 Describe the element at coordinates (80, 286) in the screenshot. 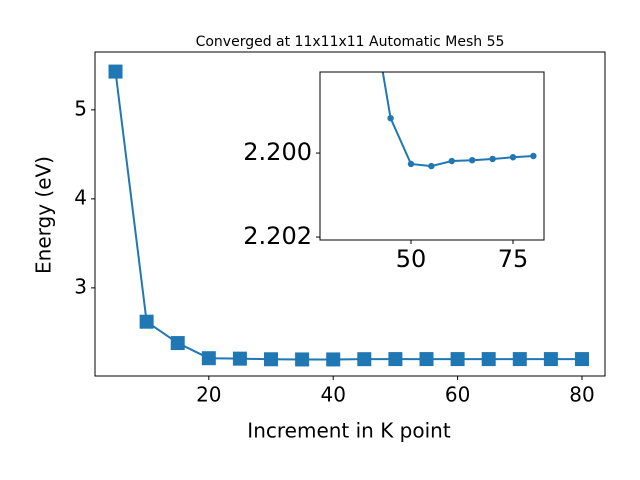

I see `y-tick-label: 3` at that location.